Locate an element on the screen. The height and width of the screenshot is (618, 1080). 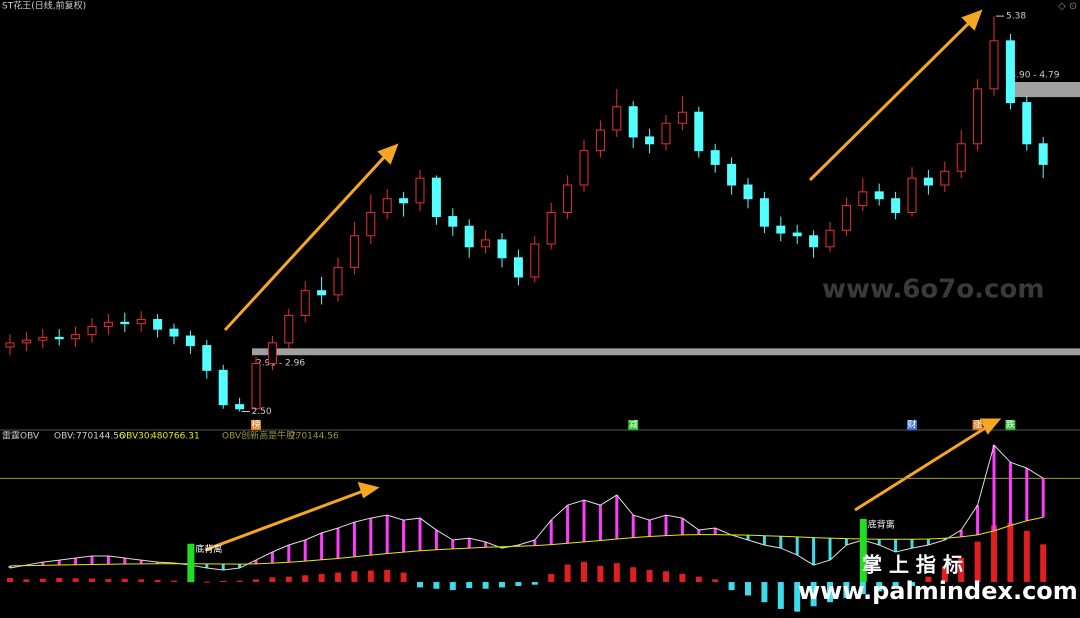
legend-obv-value: 770144.56 is located at coordinates (100, 437).